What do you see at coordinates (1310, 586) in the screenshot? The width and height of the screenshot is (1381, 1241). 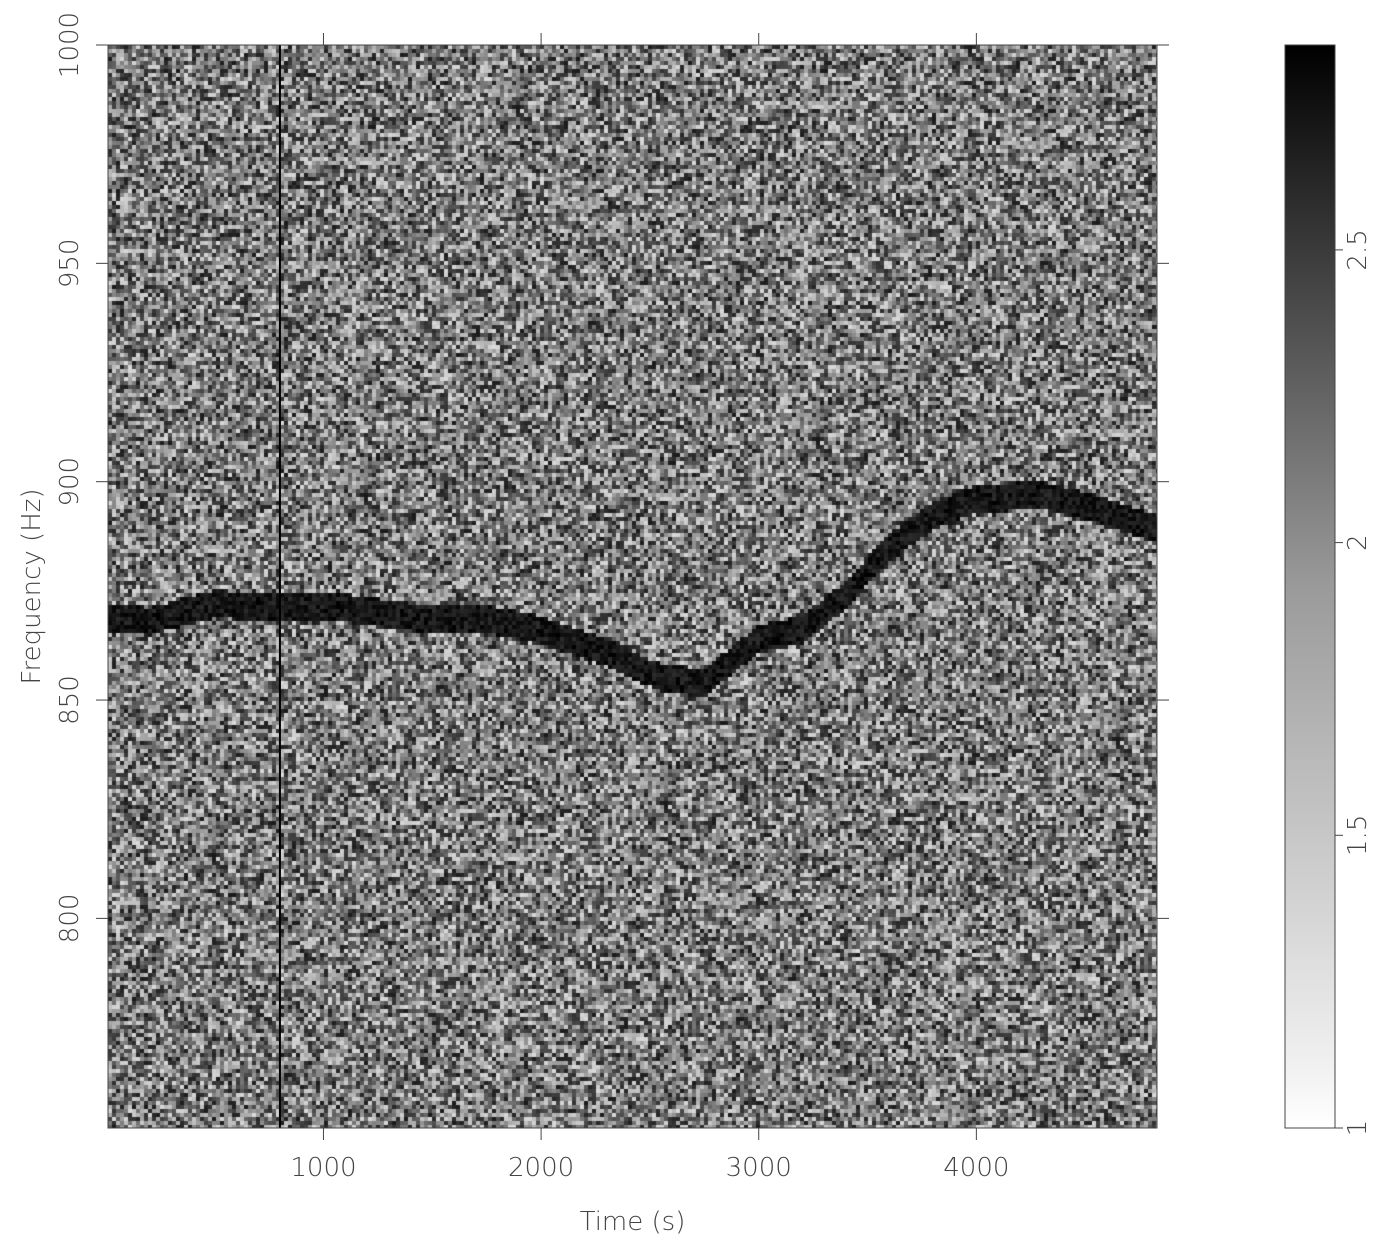 I see `colorbar` at bounding box center [1310, 586].